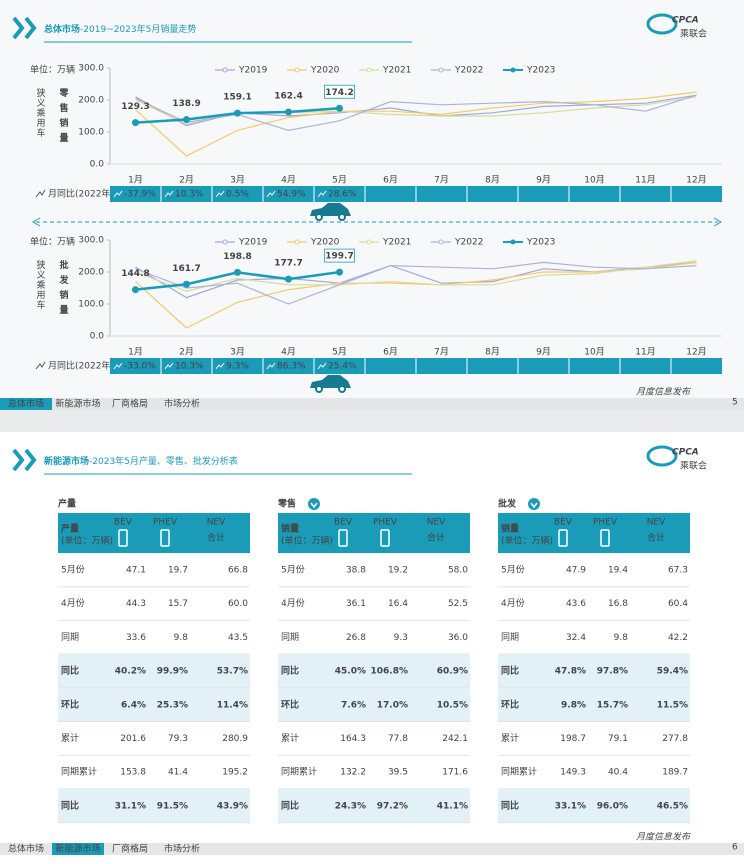 This screenshot has width=744, height=864. Describe the element at coordinates (135, 180) in the screenshot. I see `x-tick-label: 1月` at that location.